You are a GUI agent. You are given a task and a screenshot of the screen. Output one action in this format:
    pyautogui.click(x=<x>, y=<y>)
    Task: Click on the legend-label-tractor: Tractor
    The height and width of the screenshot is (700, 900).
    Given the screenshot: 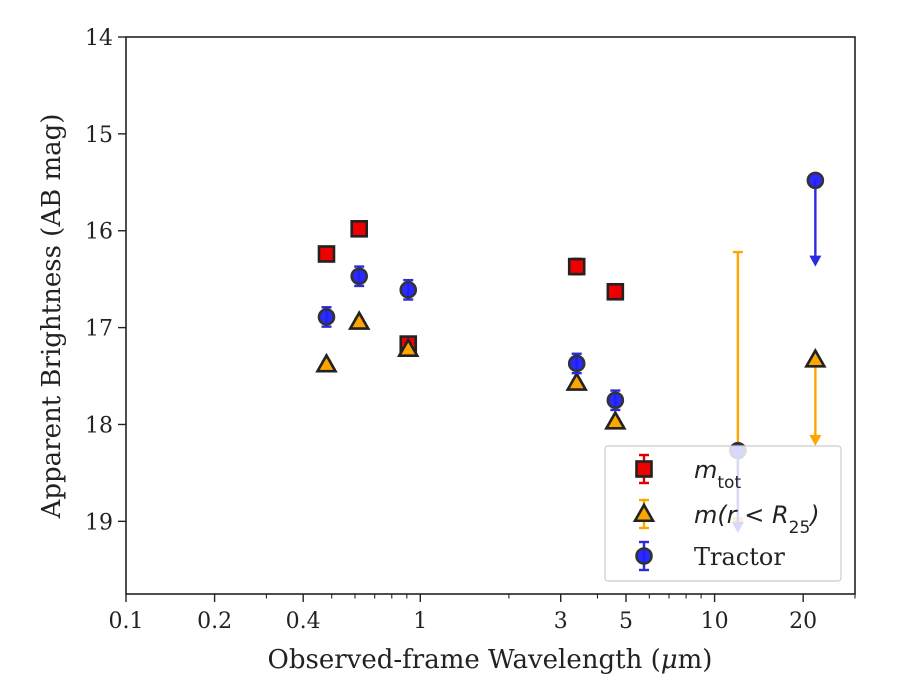 What is the action you would take?
    pyautogui.click(x=739, y=557)
    